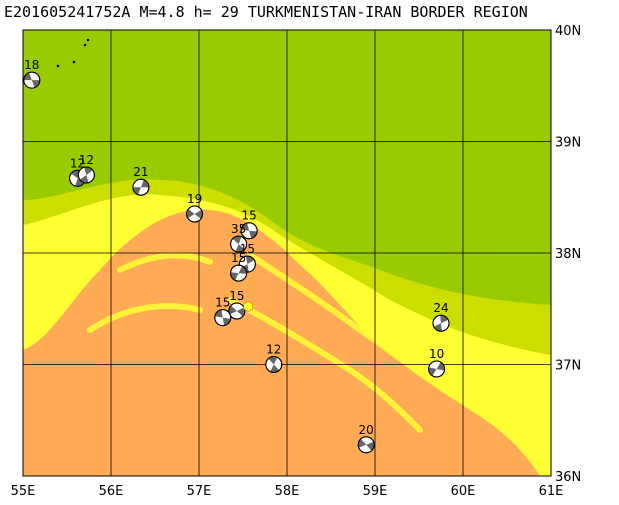 The height and width of the screenshot is (505, 619). I want to click on epicenter-hexagon, so click(248, 306).